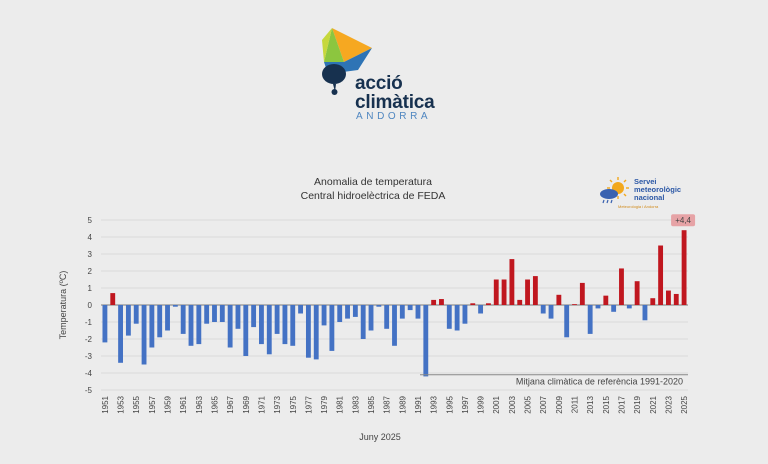  I want to click on bar-1983, so click(355, 311).